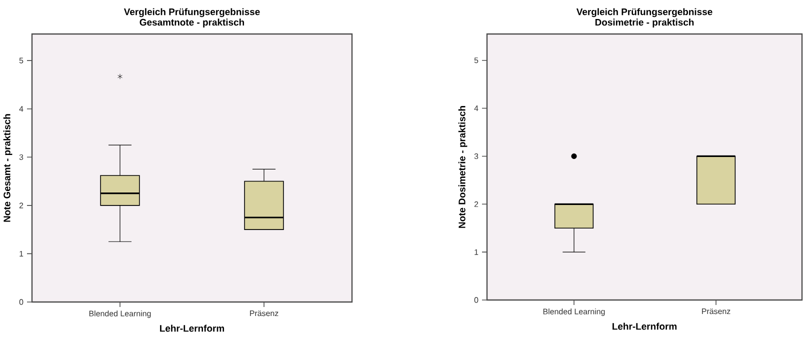  I want to click on y-axis-title: Note Dosimetrie - praktisch, so click(463, 167).